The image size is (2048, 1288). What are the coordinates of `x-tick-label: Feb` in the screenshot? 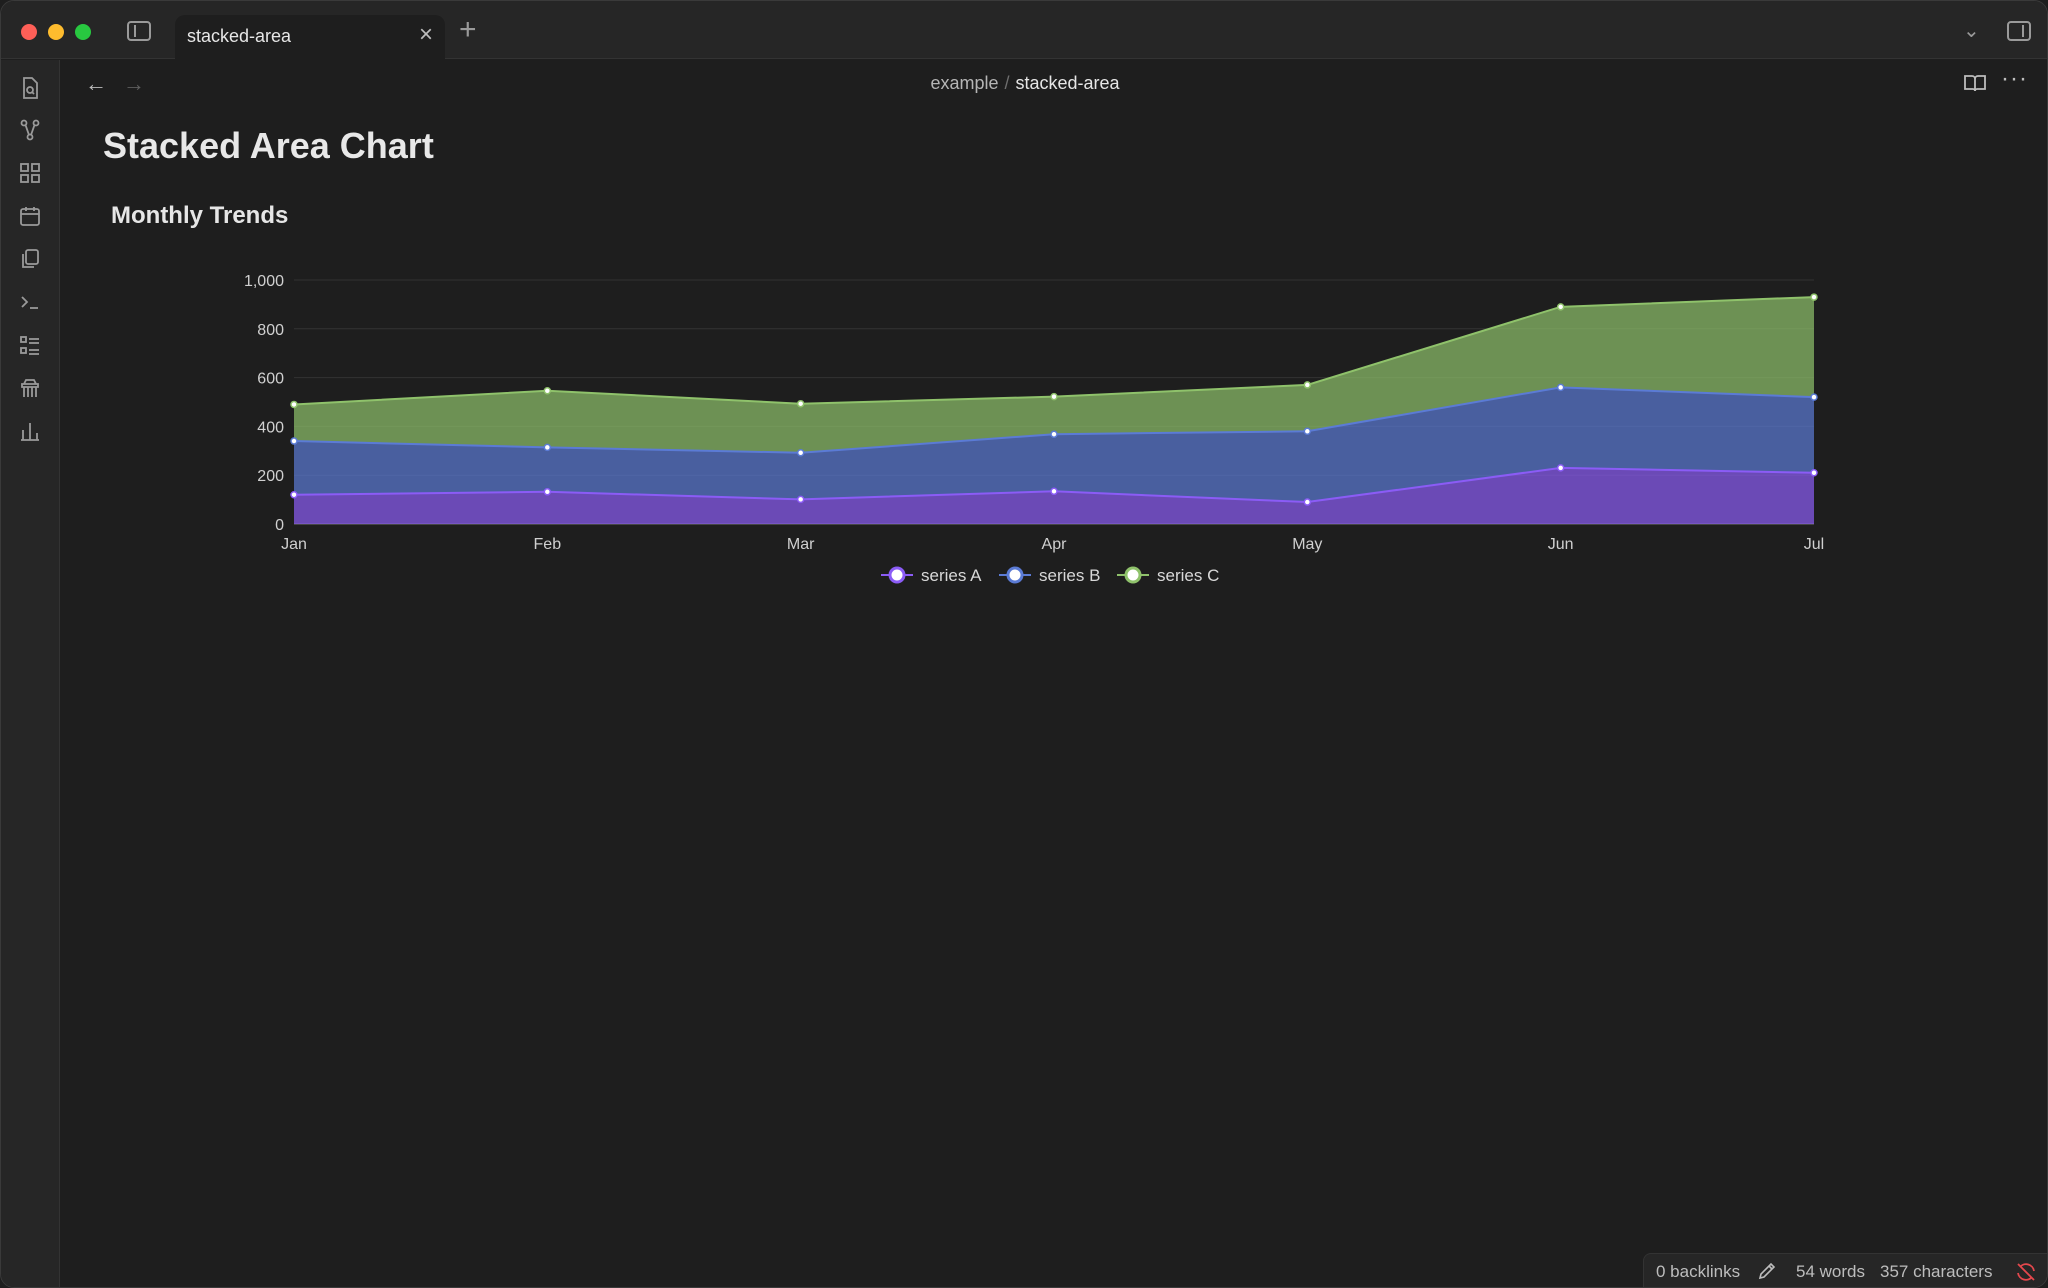 It's located at (548, 544).